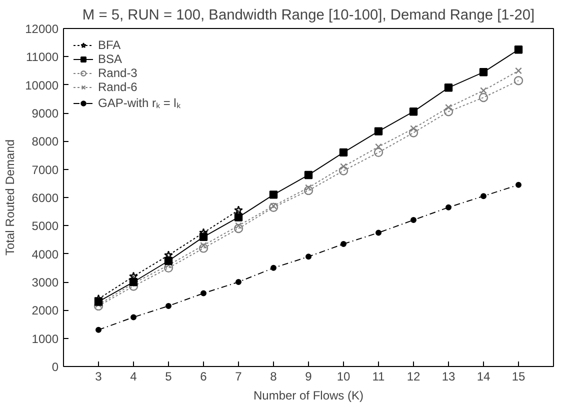 This screenshot has height=405, width=563. I want to click on y-tick-label: 1000, so click(45, 339).